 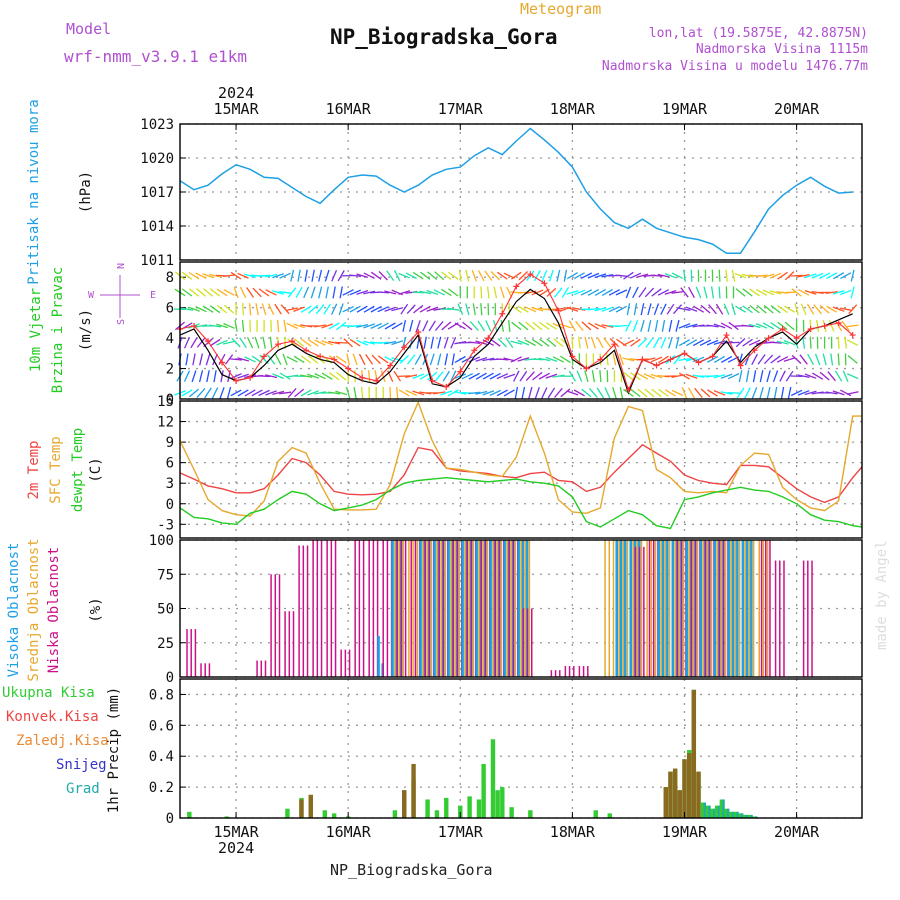 I want to click on ytick-label: 2, so click(x=170, y=370).